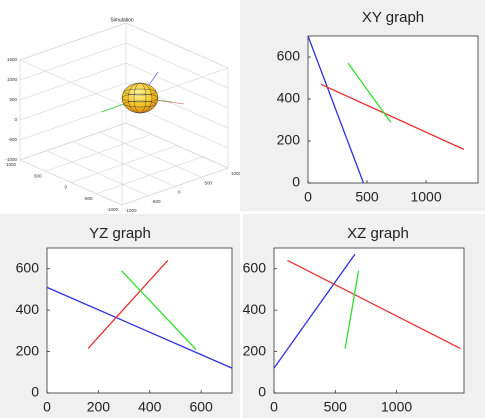  What do you see at coordinates (12, 79) in the screenshot?
I see `z-tick-label: 1000` at bounding box center [12, 79].